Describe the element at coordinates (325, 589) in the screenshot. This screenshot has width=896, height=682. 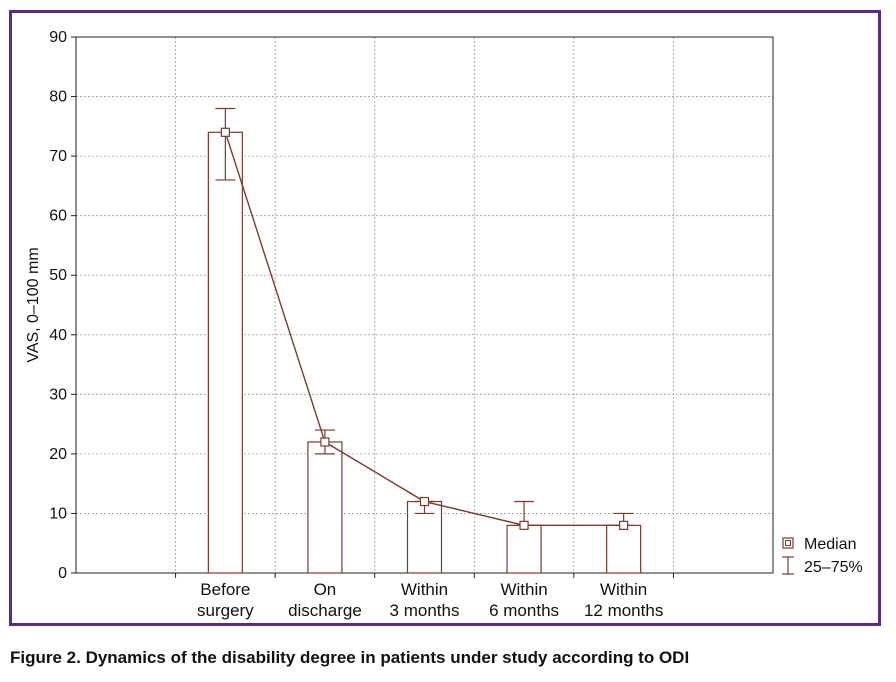
I see `x-category-label: On` at that location.